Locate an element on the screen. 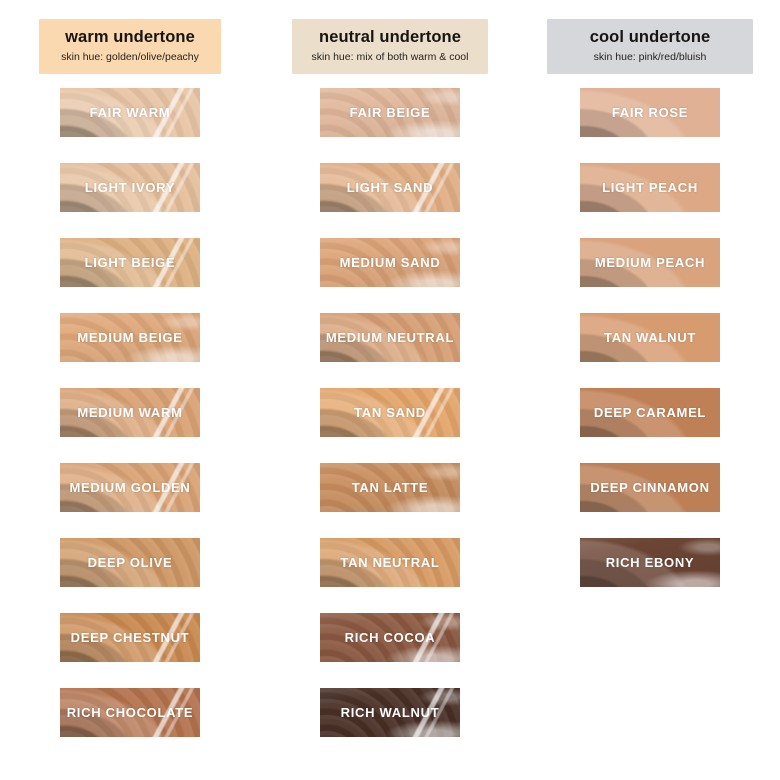  swatch-tan-latte: TAN LATTE is located at coordinates (390, 487).